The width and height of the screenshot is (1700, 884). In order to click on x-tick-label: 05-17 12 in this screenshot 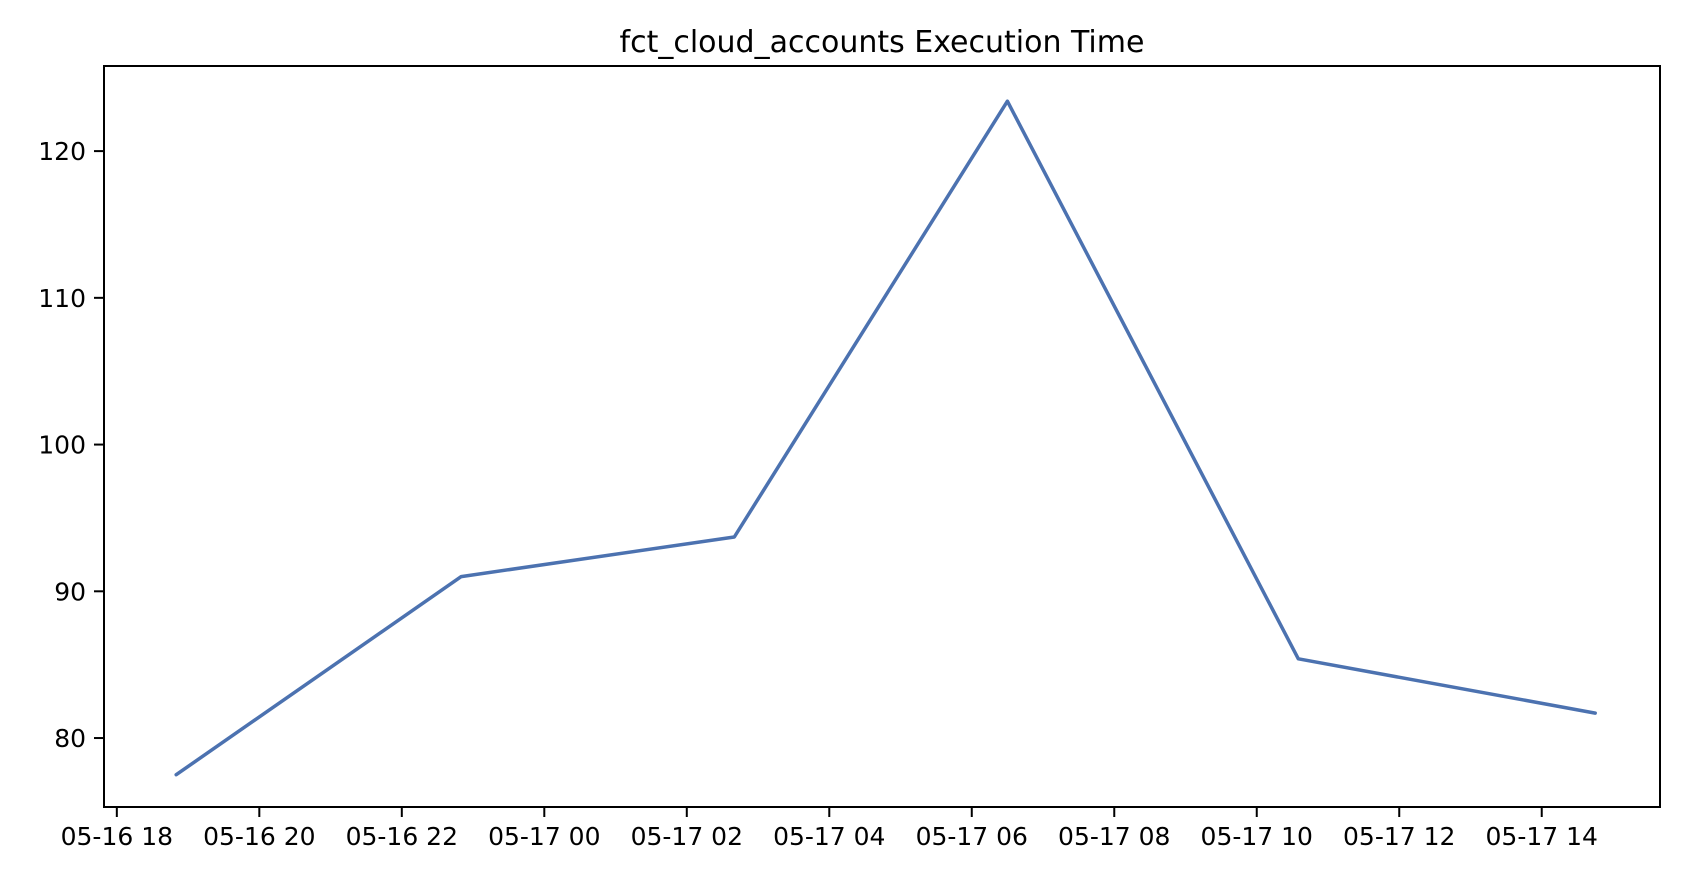, I will do `click(1399, 836)`.